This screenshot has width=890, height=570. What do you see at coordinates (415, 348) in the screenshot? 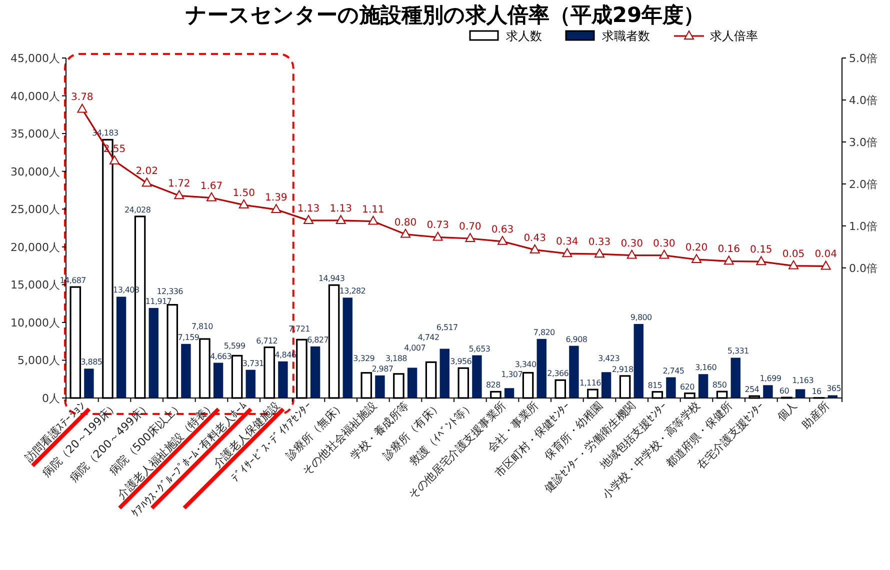
I see `data-label: 4,007` at bounding box center [415, 348].